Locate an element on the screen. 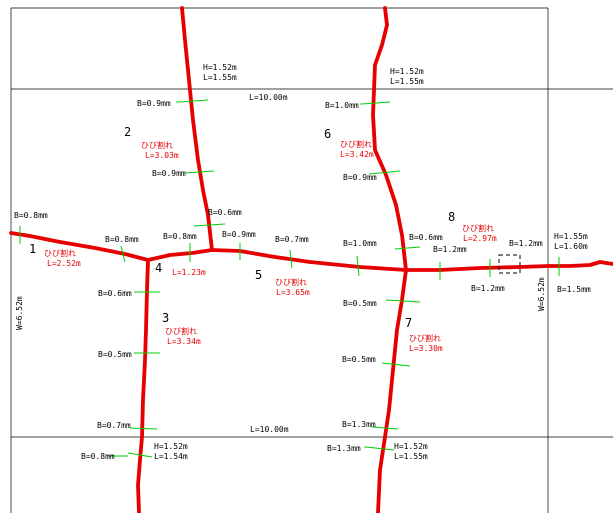 The height and width of the screenshot is (513, 613). tick-b10b is located at coordinates (358, 266).